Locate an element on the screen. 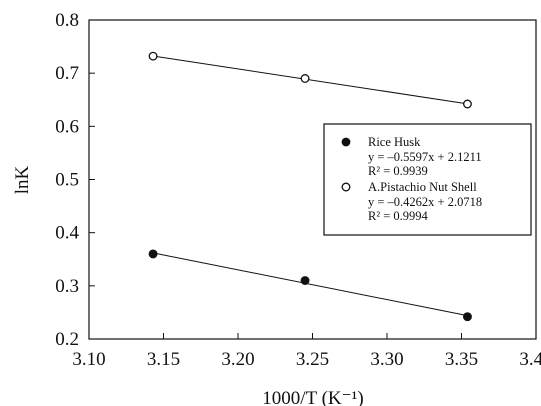  legend-label-pistachio: A.Pistachio Nut Shell is located at coordinates (422, 187).